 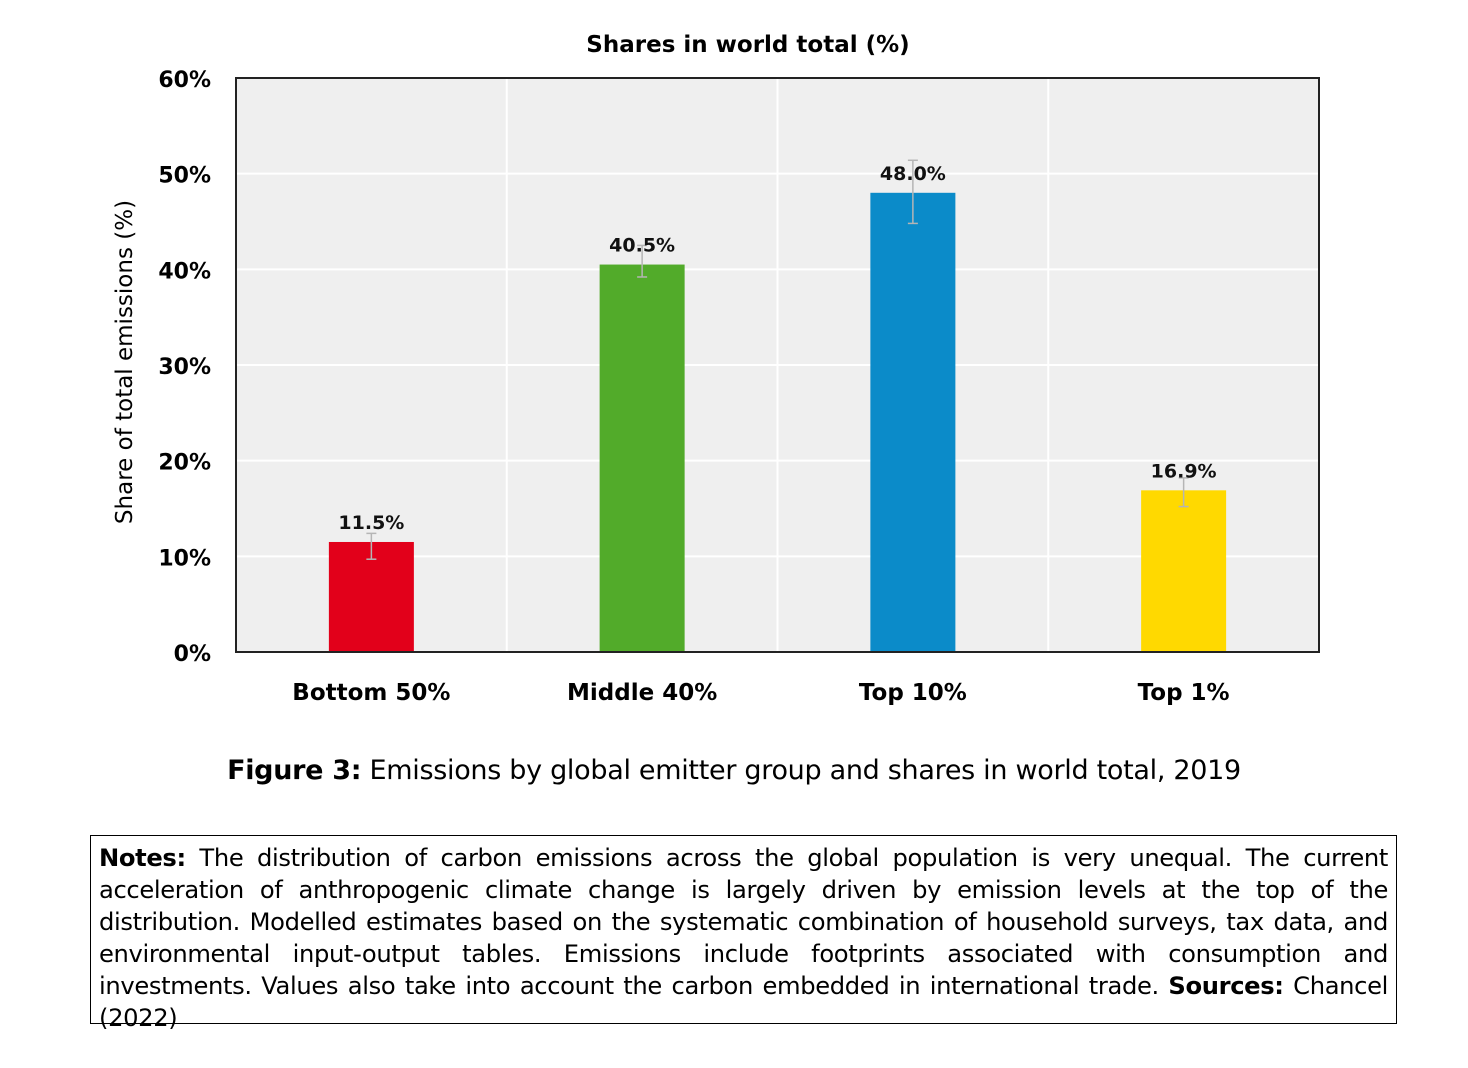 I want to click on value-label: 11.5%, so click(x=371, y=523).